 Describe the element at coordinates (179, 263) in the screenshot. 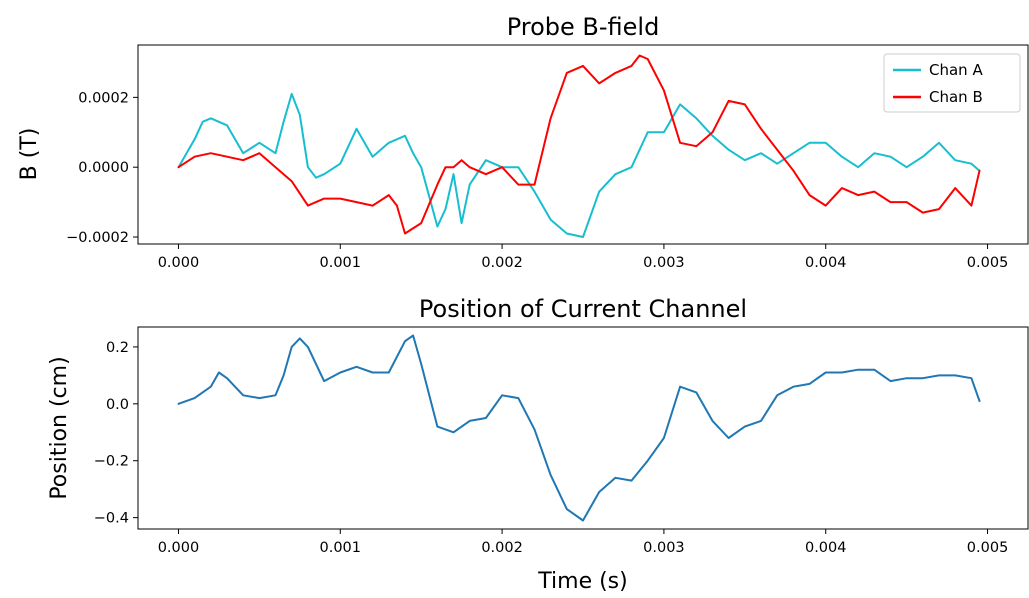

I see `b-field-xtick-label: 0.000` at that location.